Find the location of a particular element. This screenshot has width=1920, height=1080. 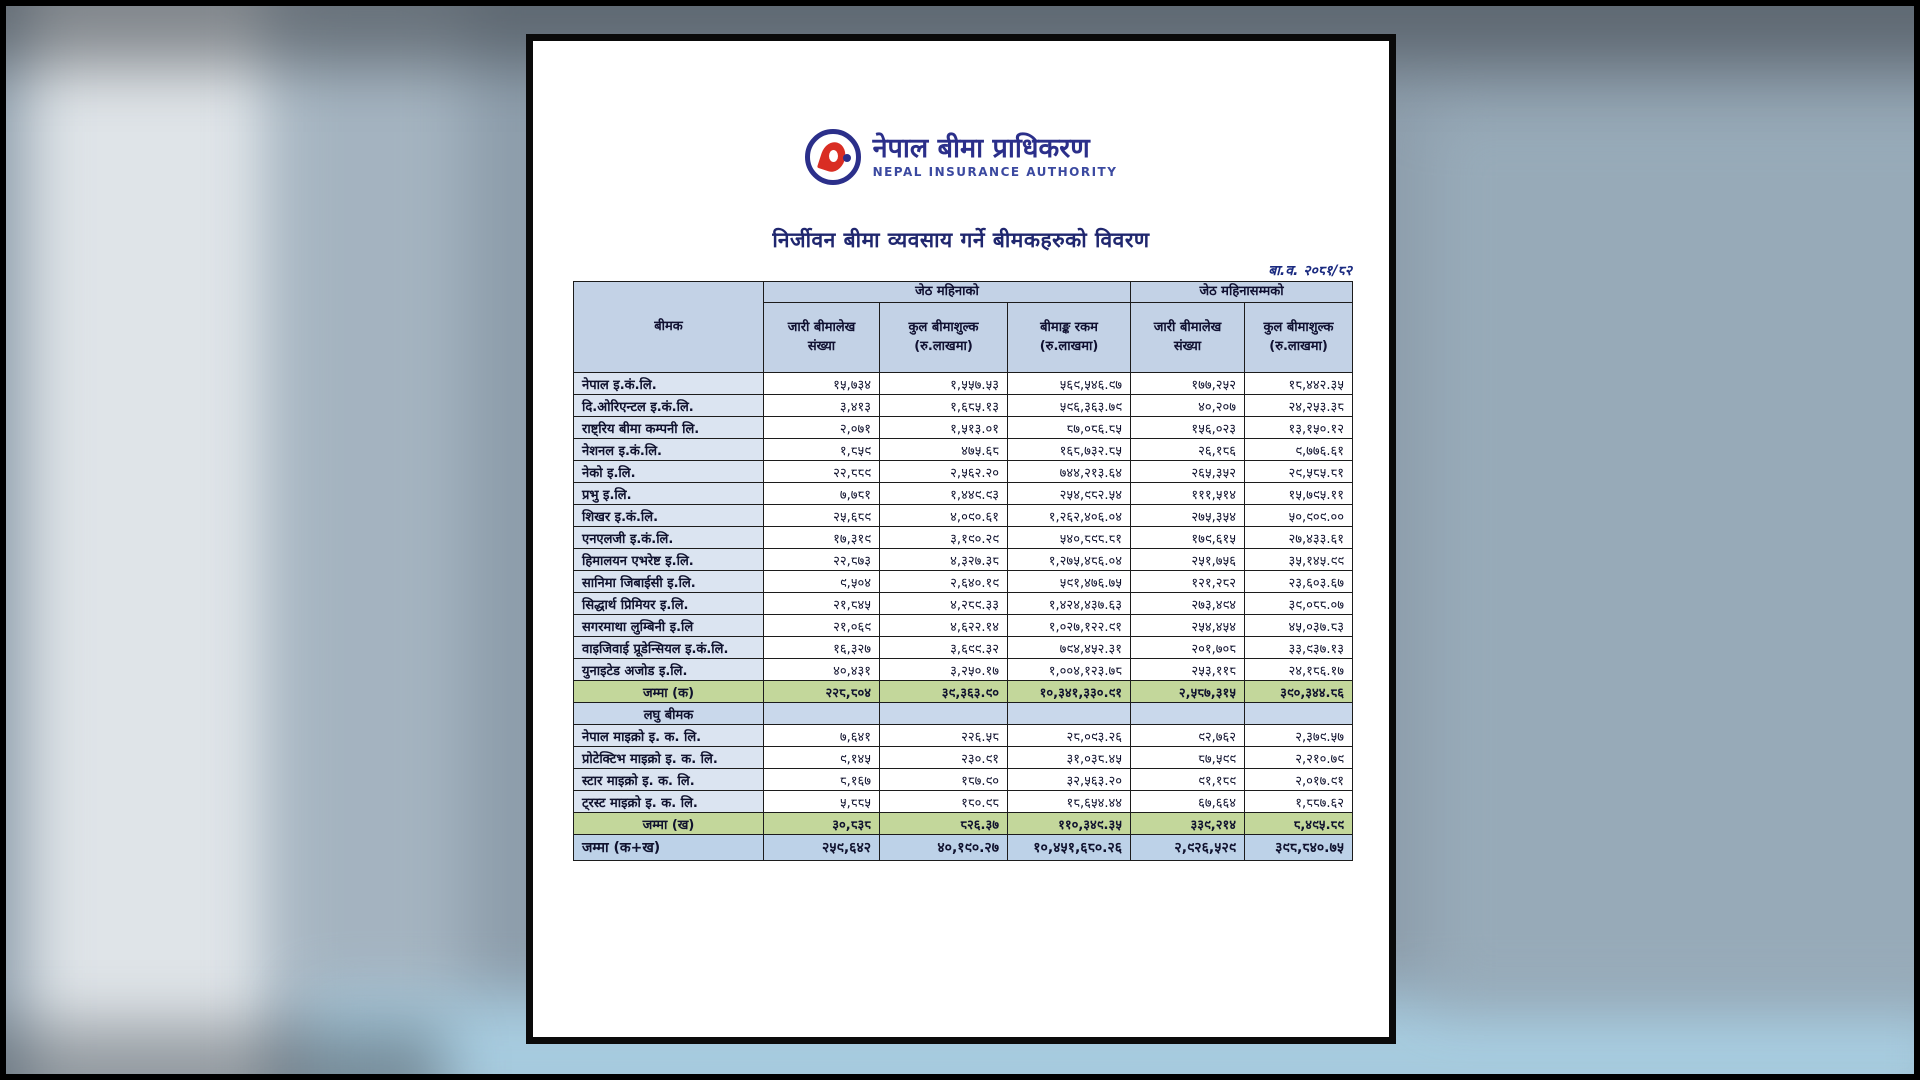

value-cell: १६,३२७ is located at coordinates (821, 647).